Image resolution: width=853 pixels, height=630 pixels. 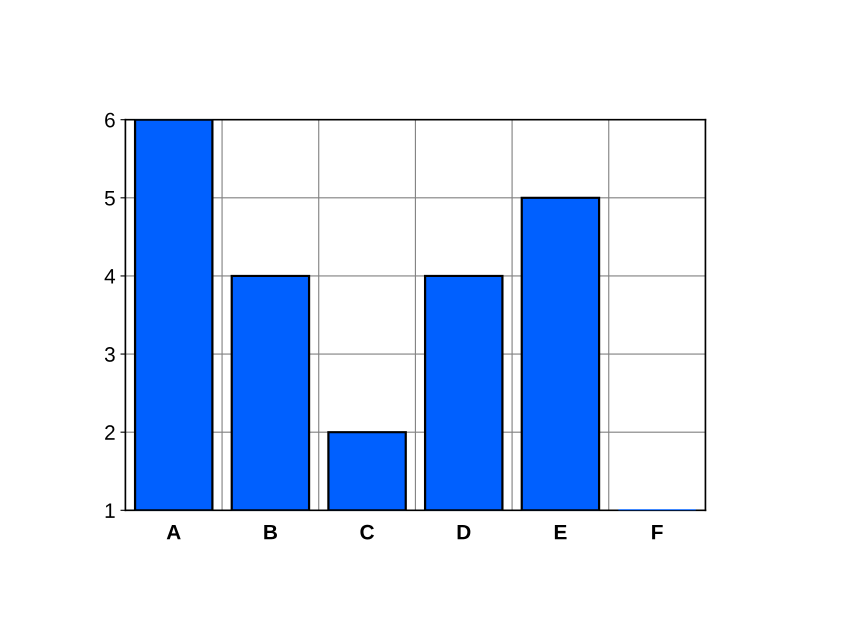 What do you see at coordinates (270, 532) in the screenshot?
I see `x-tick-label: B` at bounding box center [270, 532].